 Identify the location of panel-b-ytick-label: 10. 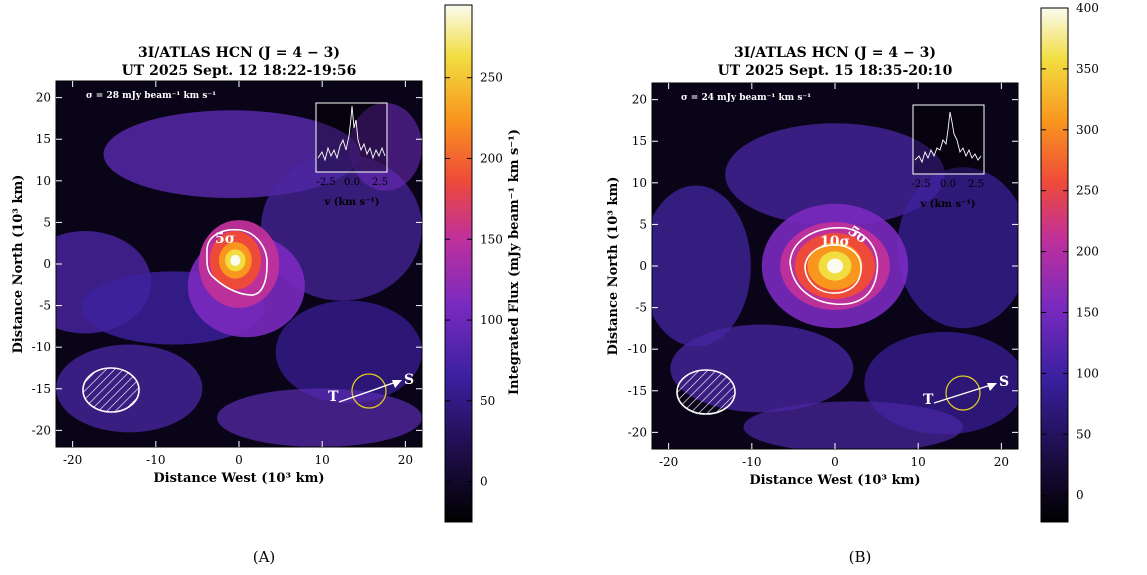
(639, 183).